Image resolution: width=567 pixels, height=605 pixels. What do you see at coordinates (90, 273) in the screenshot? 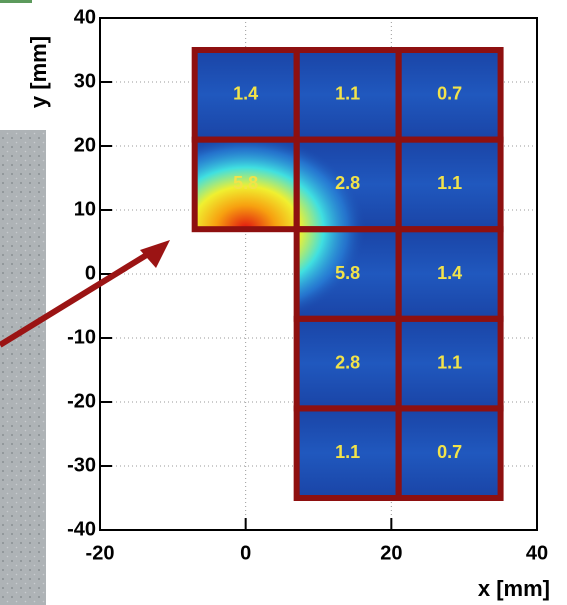
I see `y-tick-label: 0` at bounding box center [90, 273].